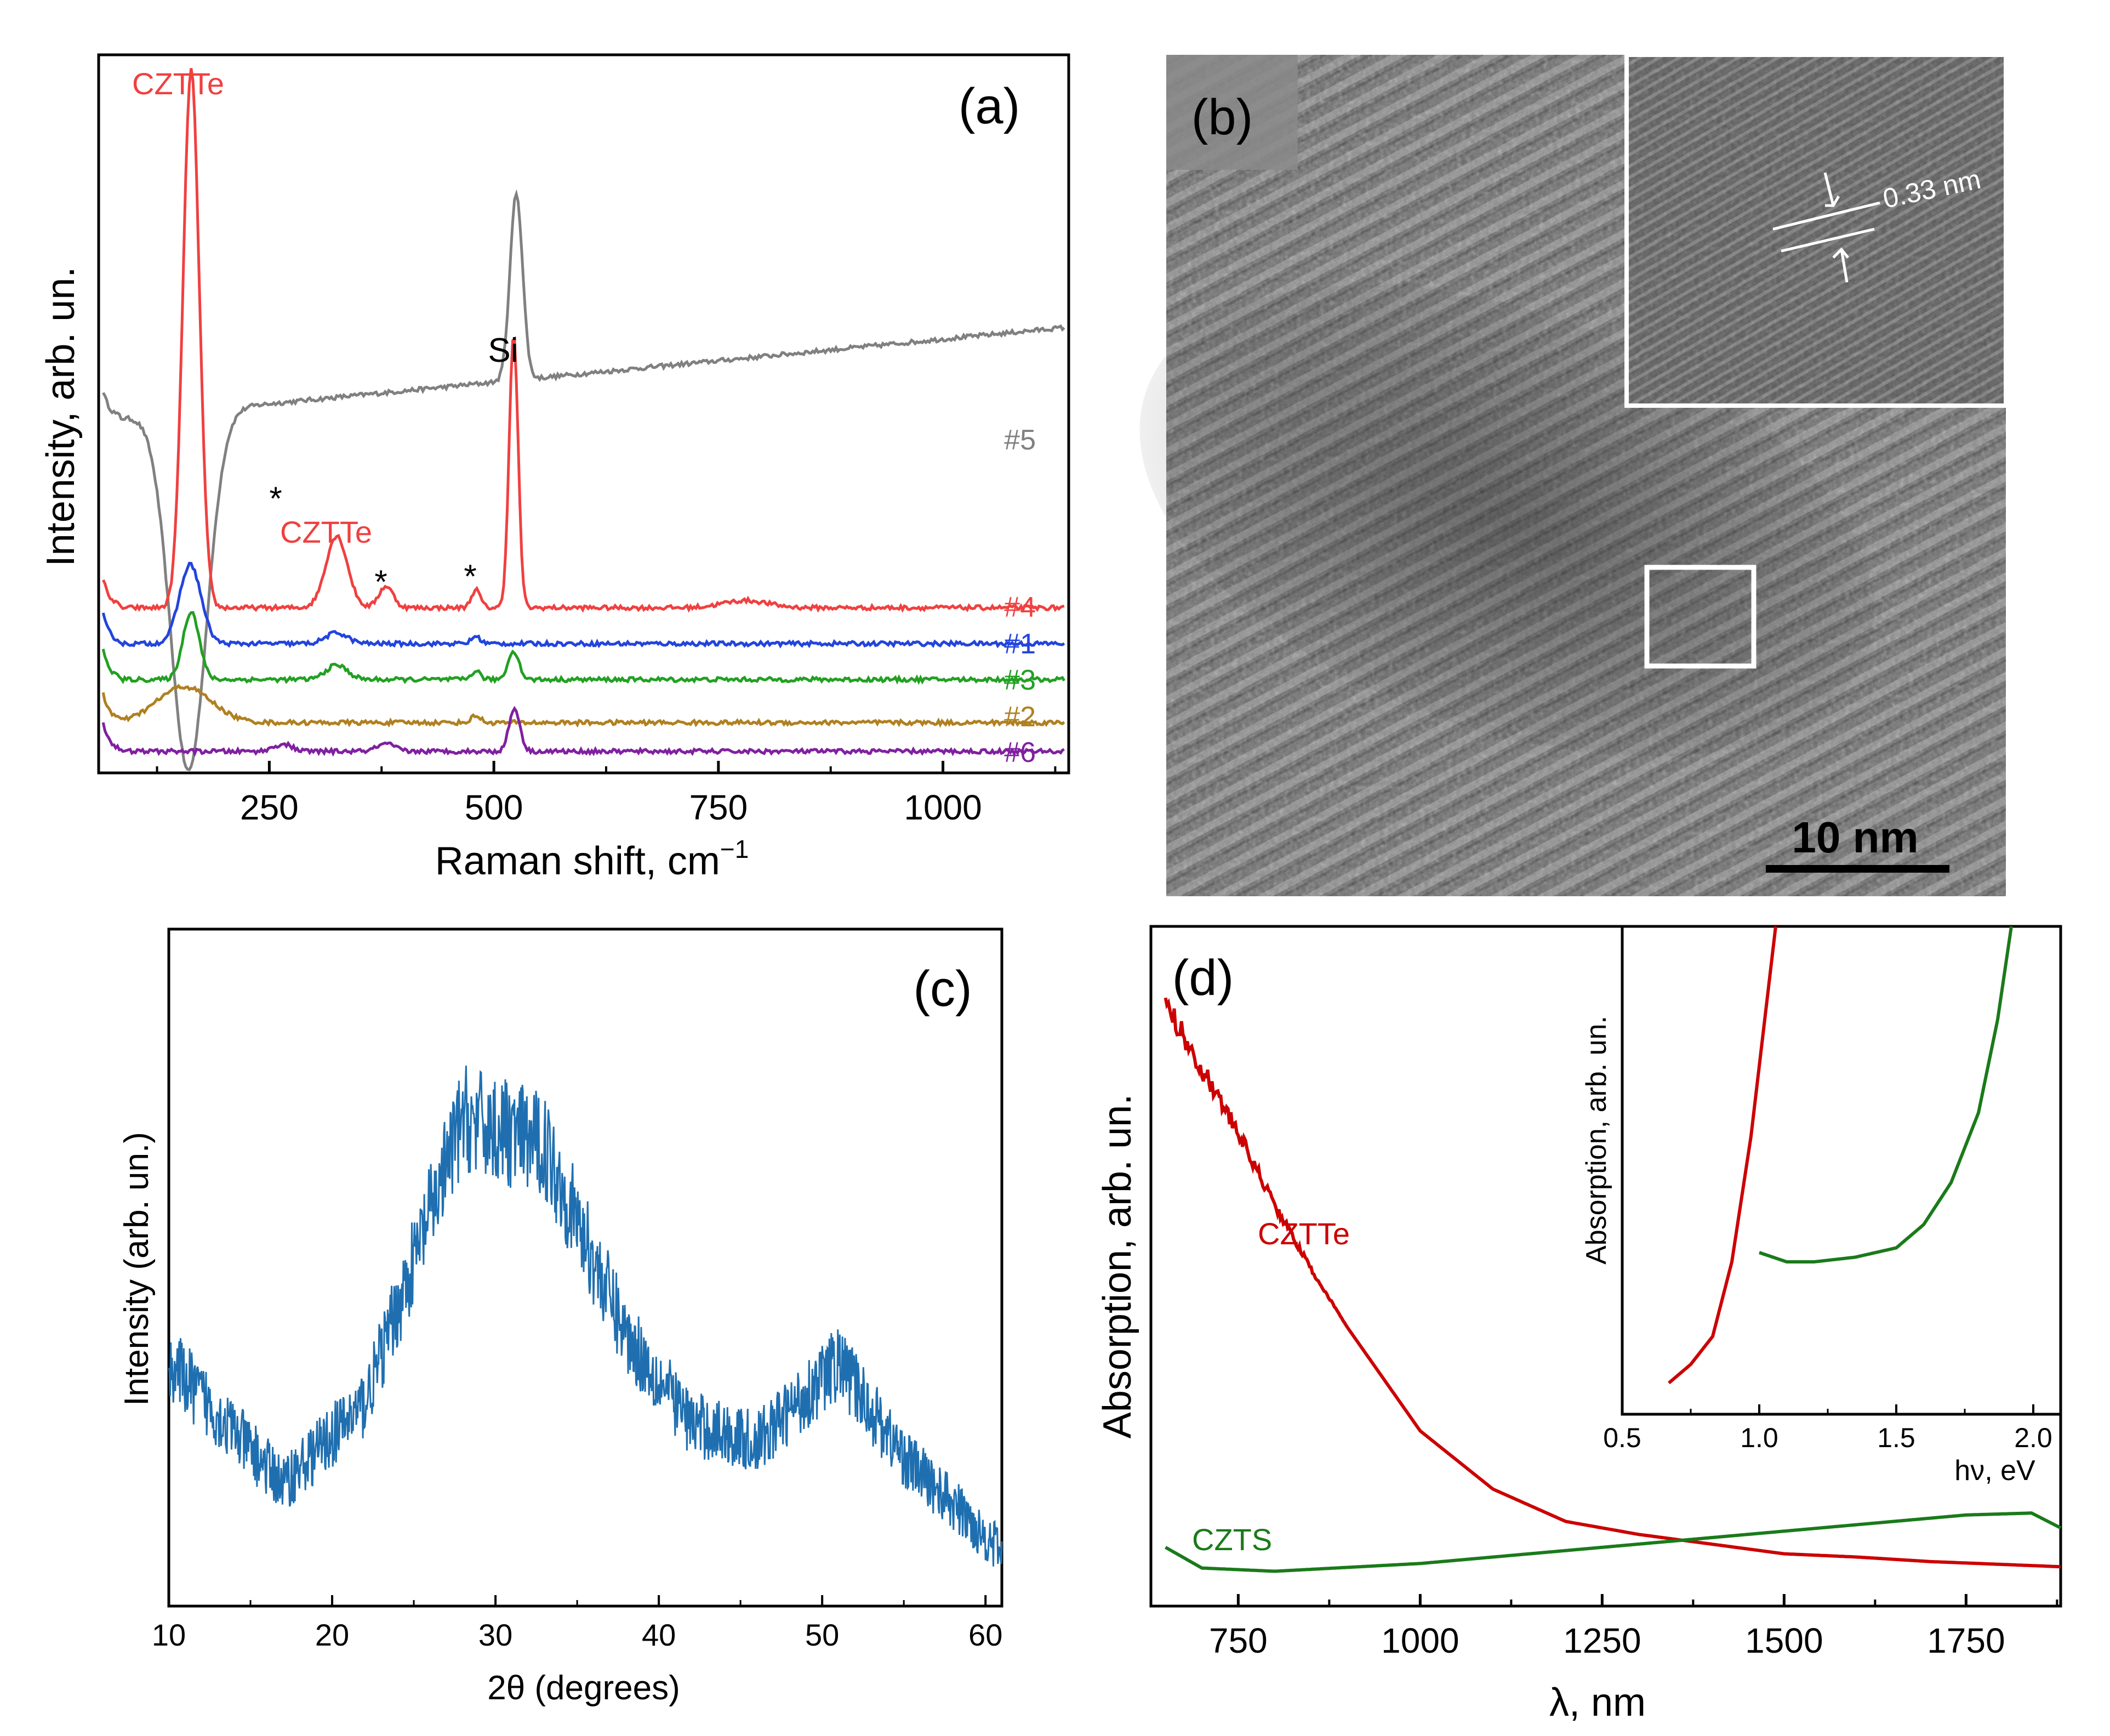  What do you see at coordinates (137, 1269) in the screenshot?
I see `panel-c-ylabel: Intensity (arb. un.)` at bounding box center [137, 1269].